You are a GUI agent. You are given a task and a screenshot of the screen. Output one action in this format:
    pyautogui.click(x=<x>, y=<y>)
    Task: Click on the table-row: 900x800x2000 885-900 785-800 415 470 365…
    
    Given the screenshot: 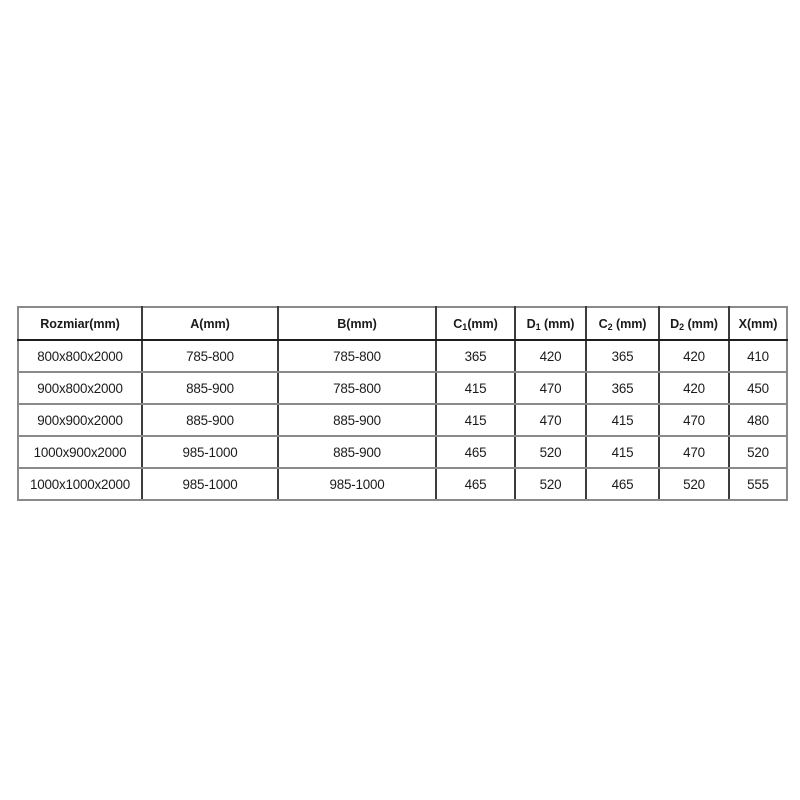 What is the action you would take?
    pyautogui.click(x=402, y=388)
    